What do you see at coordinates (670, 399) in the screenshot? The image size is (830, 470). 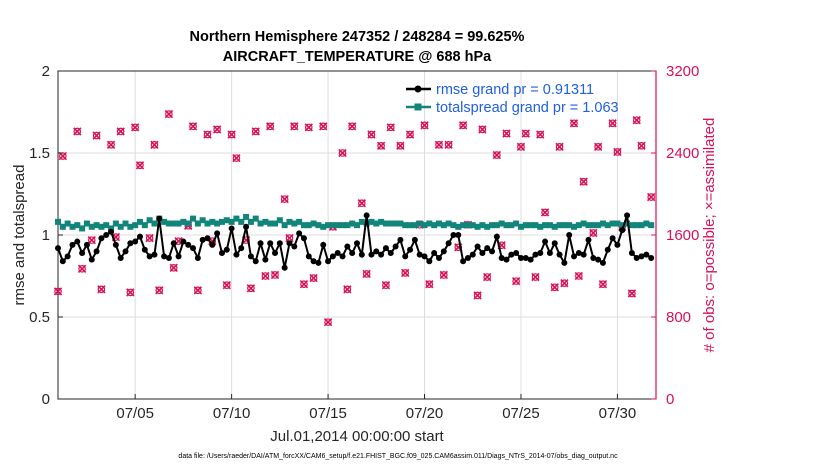 I see `y-tick-label-right: 0` at bounding box center [670, 399].